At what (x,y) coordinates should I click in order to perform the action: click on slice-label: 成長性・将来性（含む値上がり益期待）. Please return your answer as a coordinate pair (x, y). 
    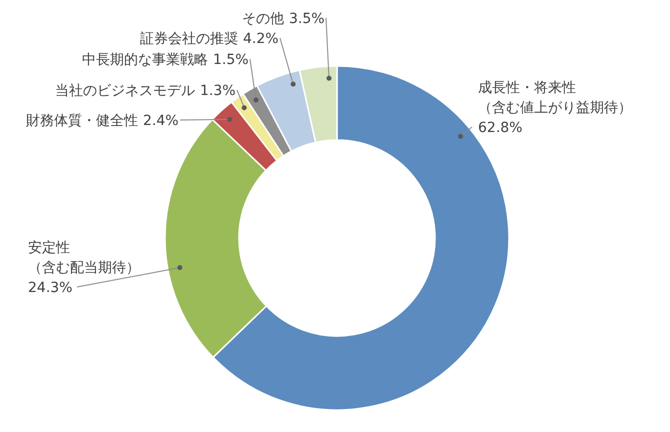
    Looking at the image, I should click on (555, 98).